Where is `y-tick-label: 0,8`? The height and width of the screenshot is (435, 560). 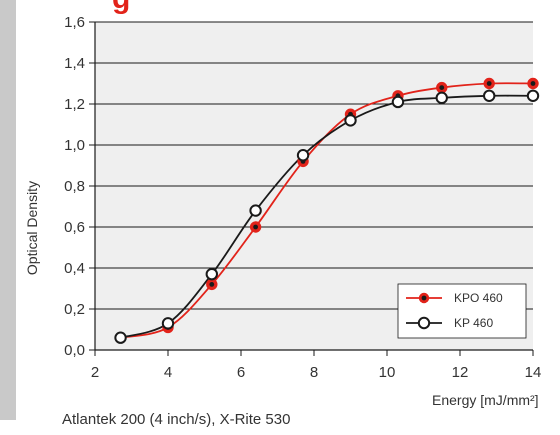
y-tick-label: 0,8 is located at coordinates (74, 186).